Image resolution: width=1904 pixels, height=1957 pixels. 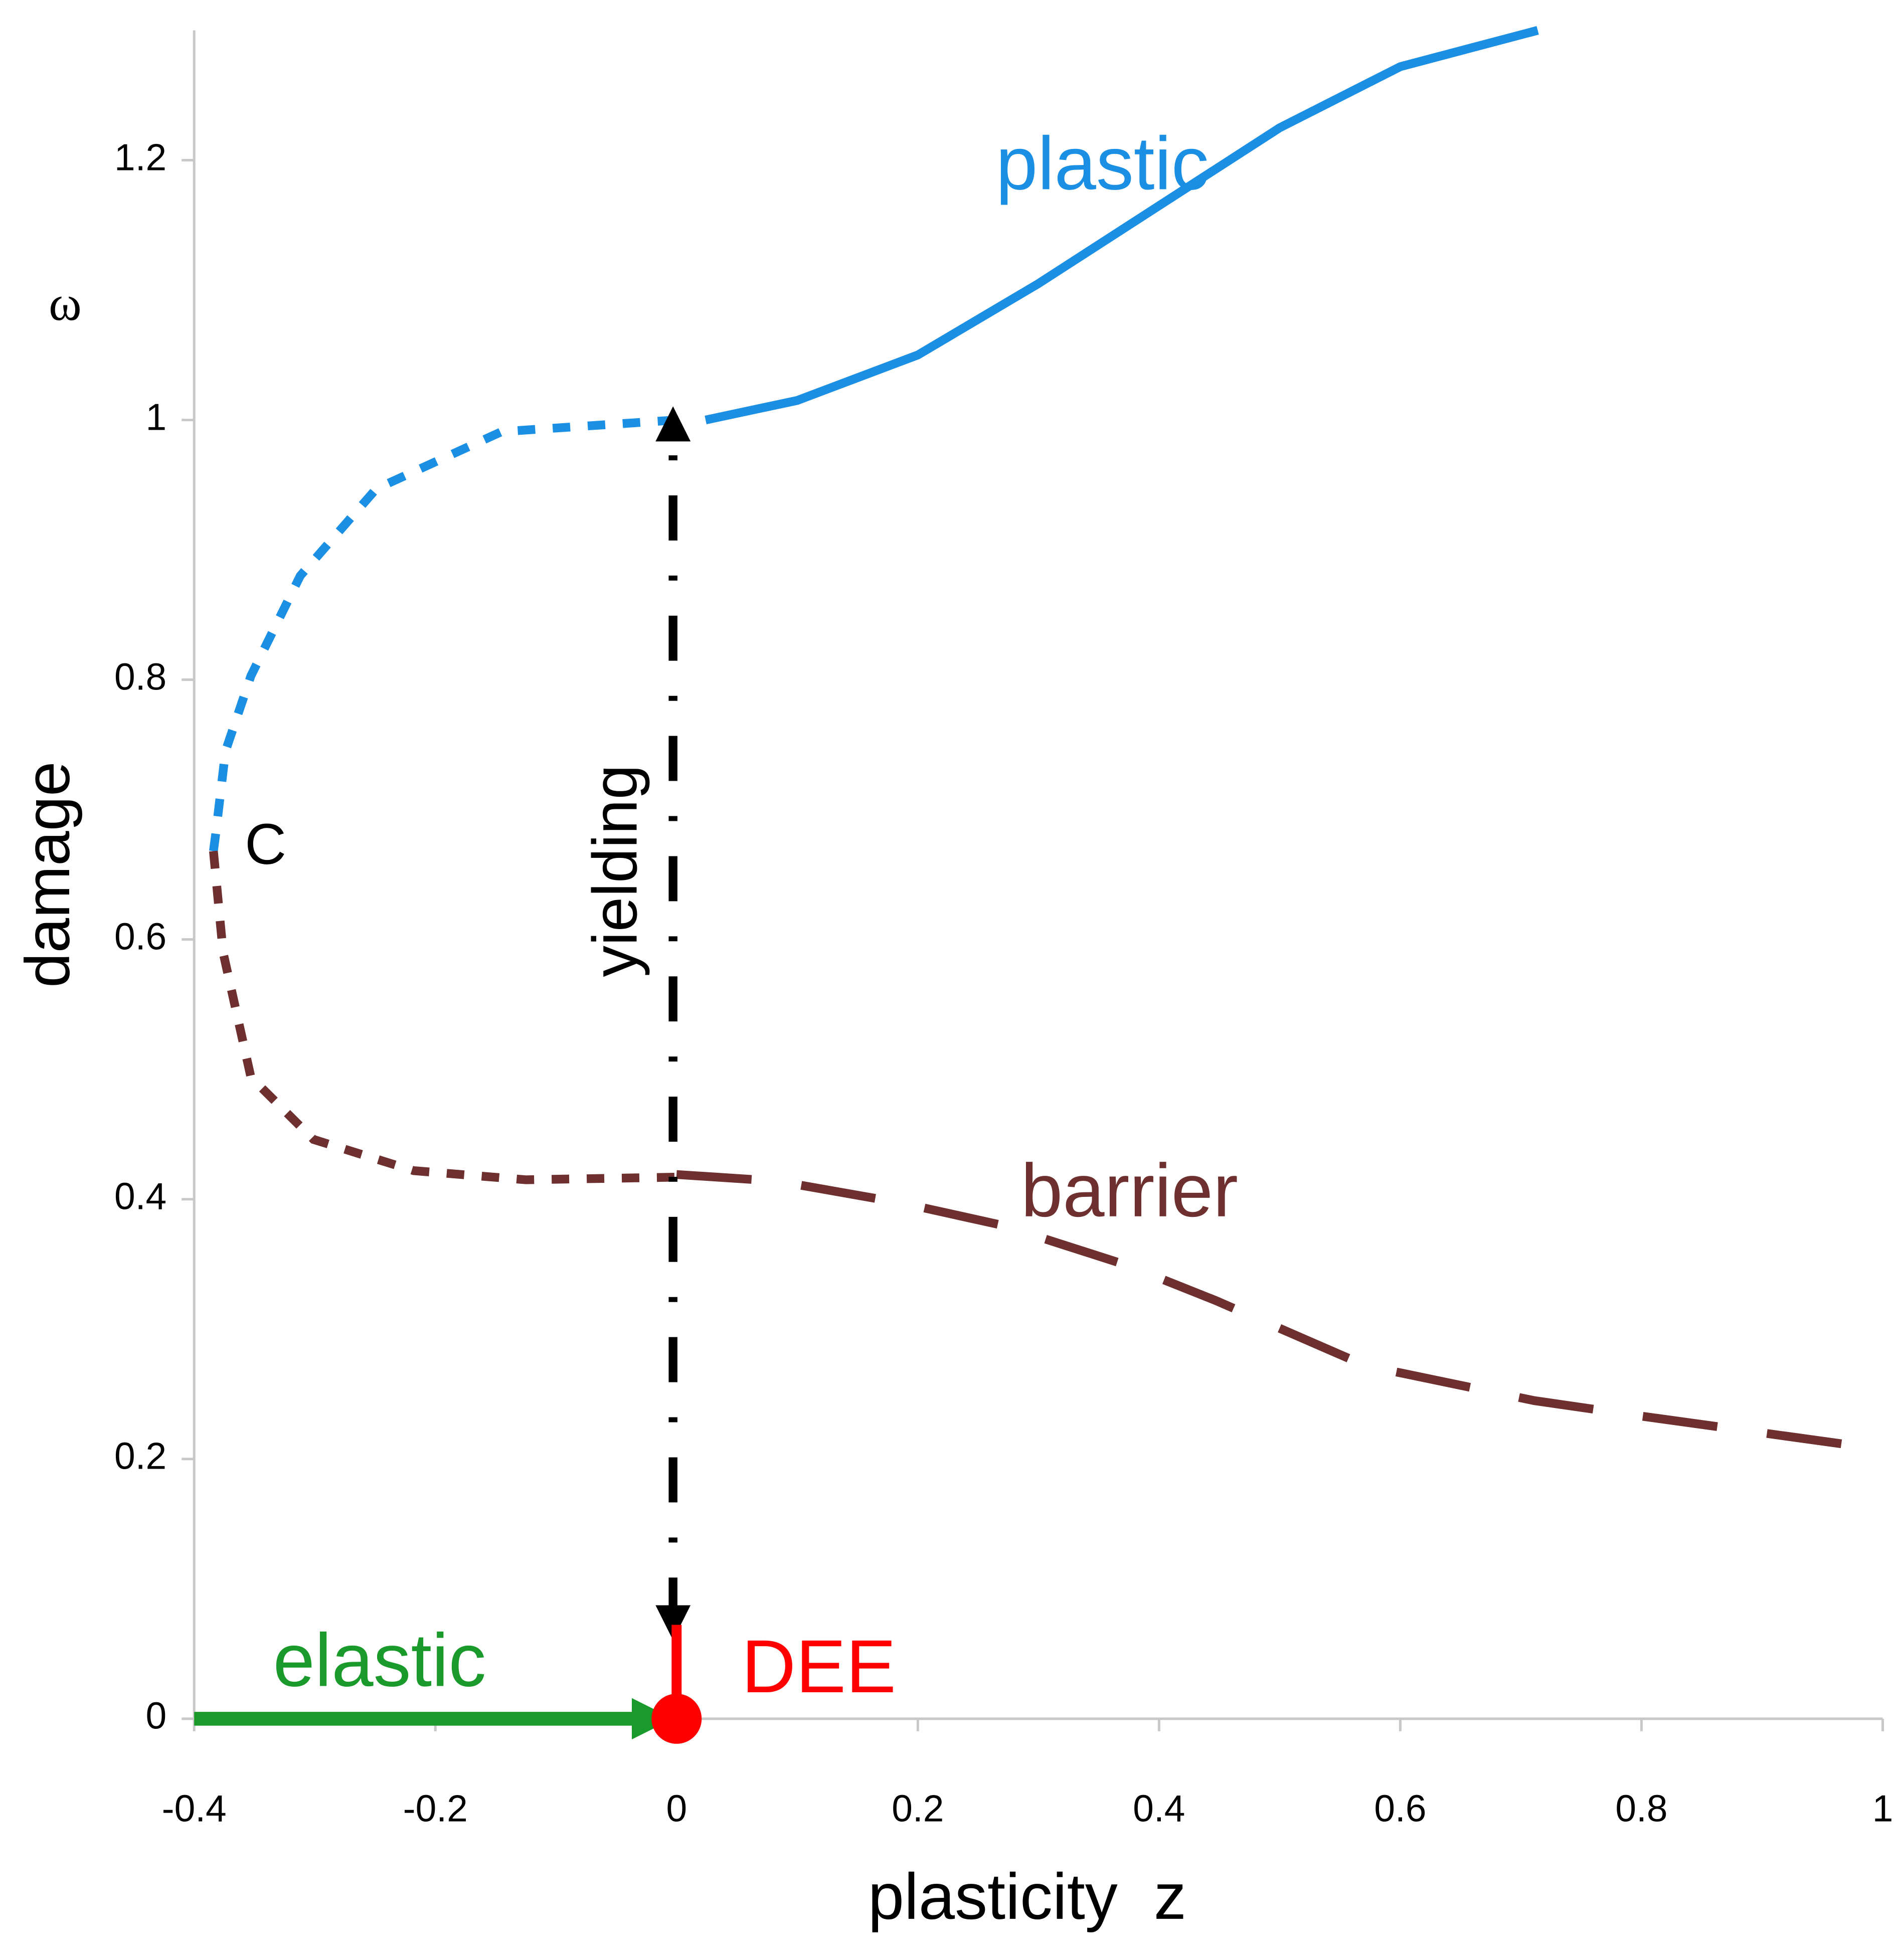 What do you see at coordinates (1129, 1190) in the screenshot?
I see `series-label: barrier` at bounding box center [1129, 1190].